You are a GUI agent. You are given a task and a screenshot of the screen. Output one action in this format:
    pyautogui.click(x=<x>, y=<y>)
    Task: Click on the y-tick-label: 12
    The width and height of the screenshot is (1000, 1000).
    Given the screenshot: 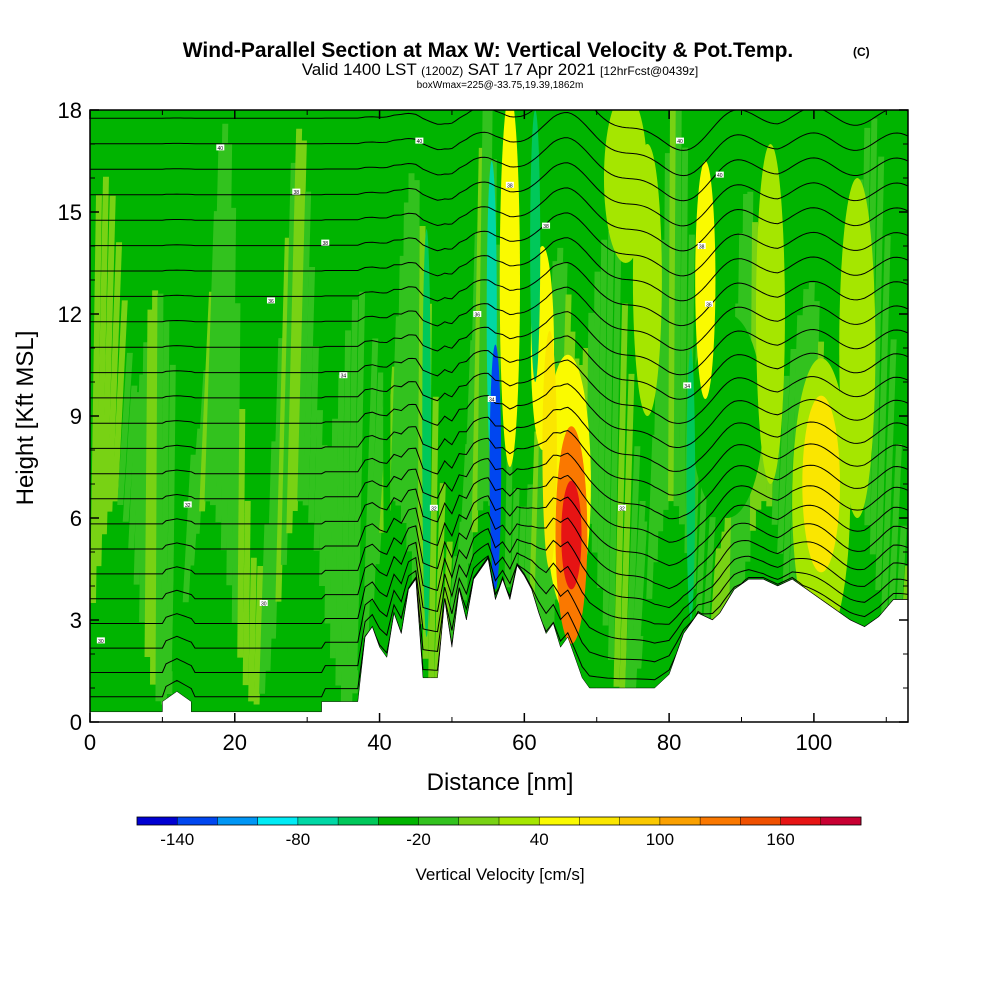 What is the action you would take?
    pyautogui.click(x=70, y=314)
    